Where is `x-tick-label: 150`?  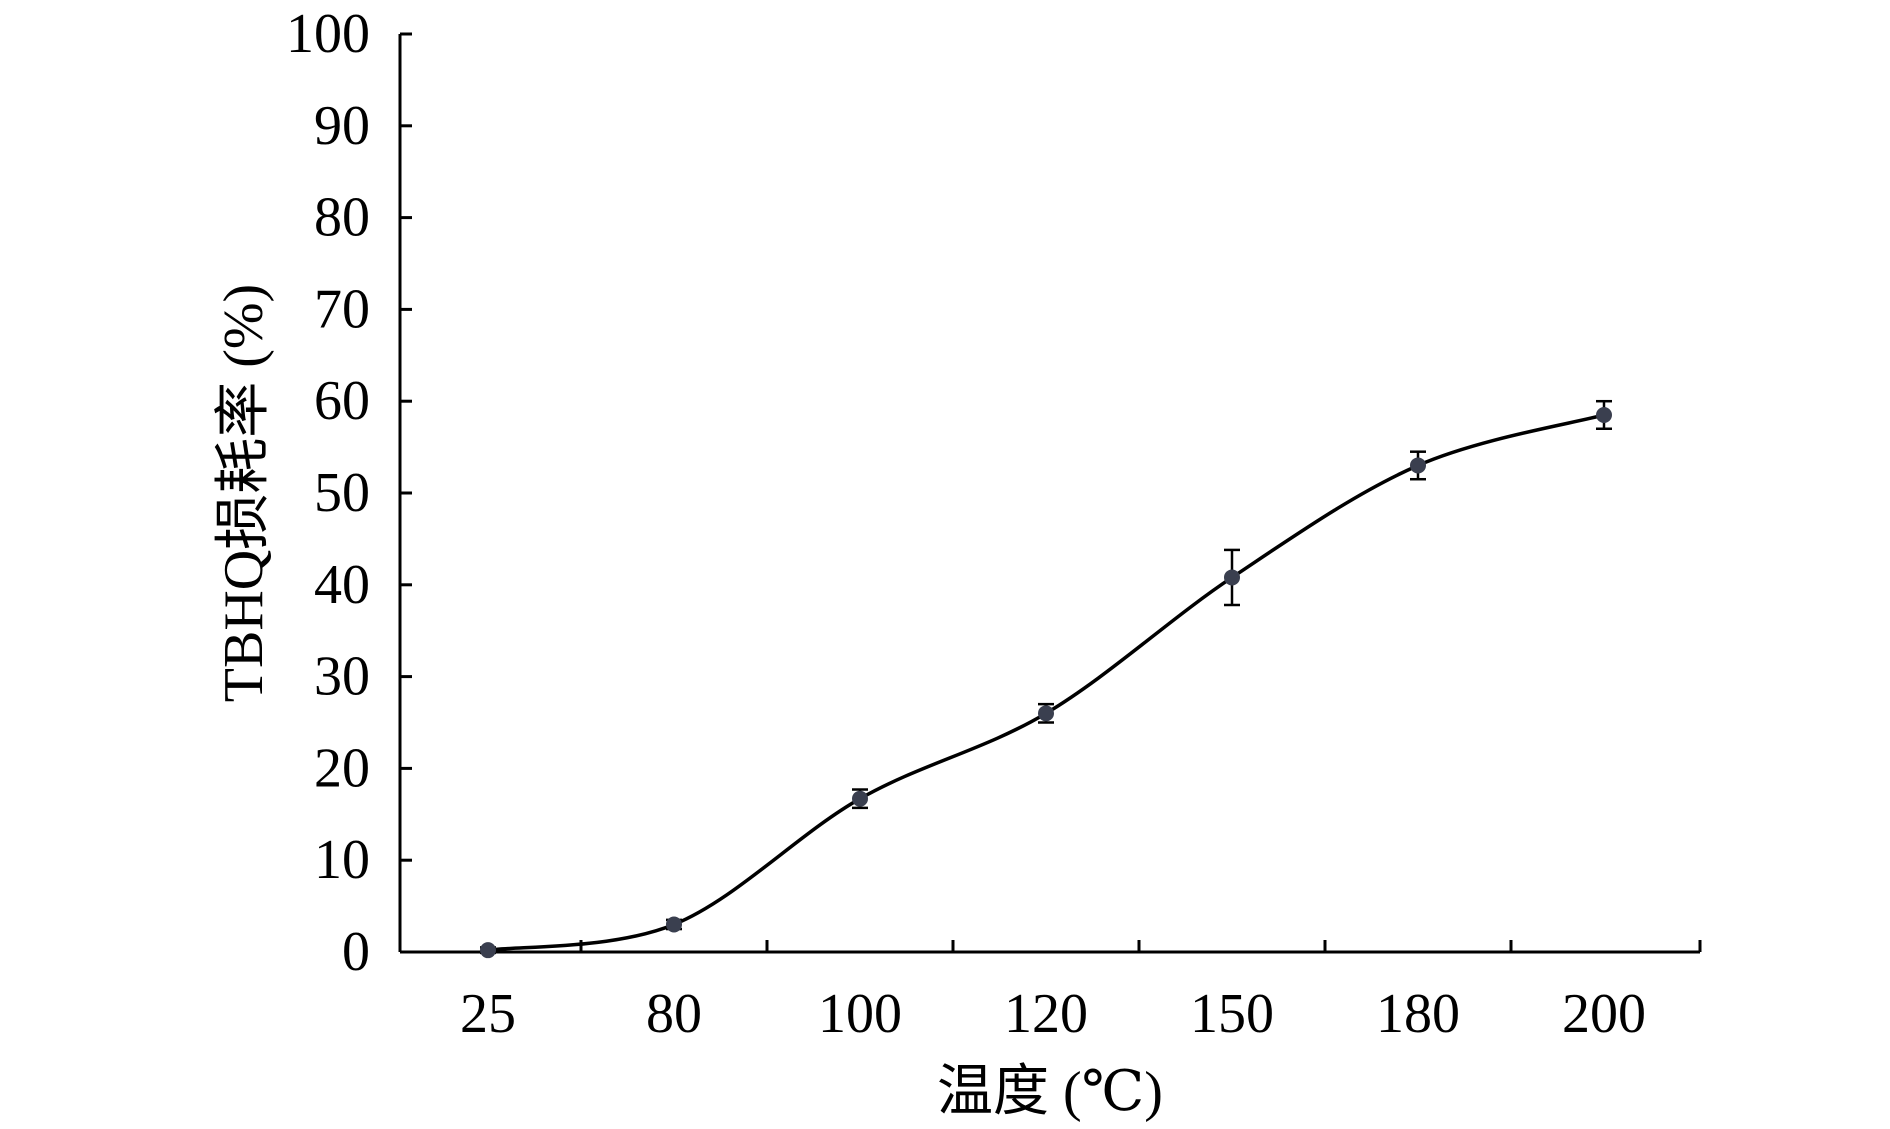
x-tick-label: 150 is located at coordinates (1232, 1014).